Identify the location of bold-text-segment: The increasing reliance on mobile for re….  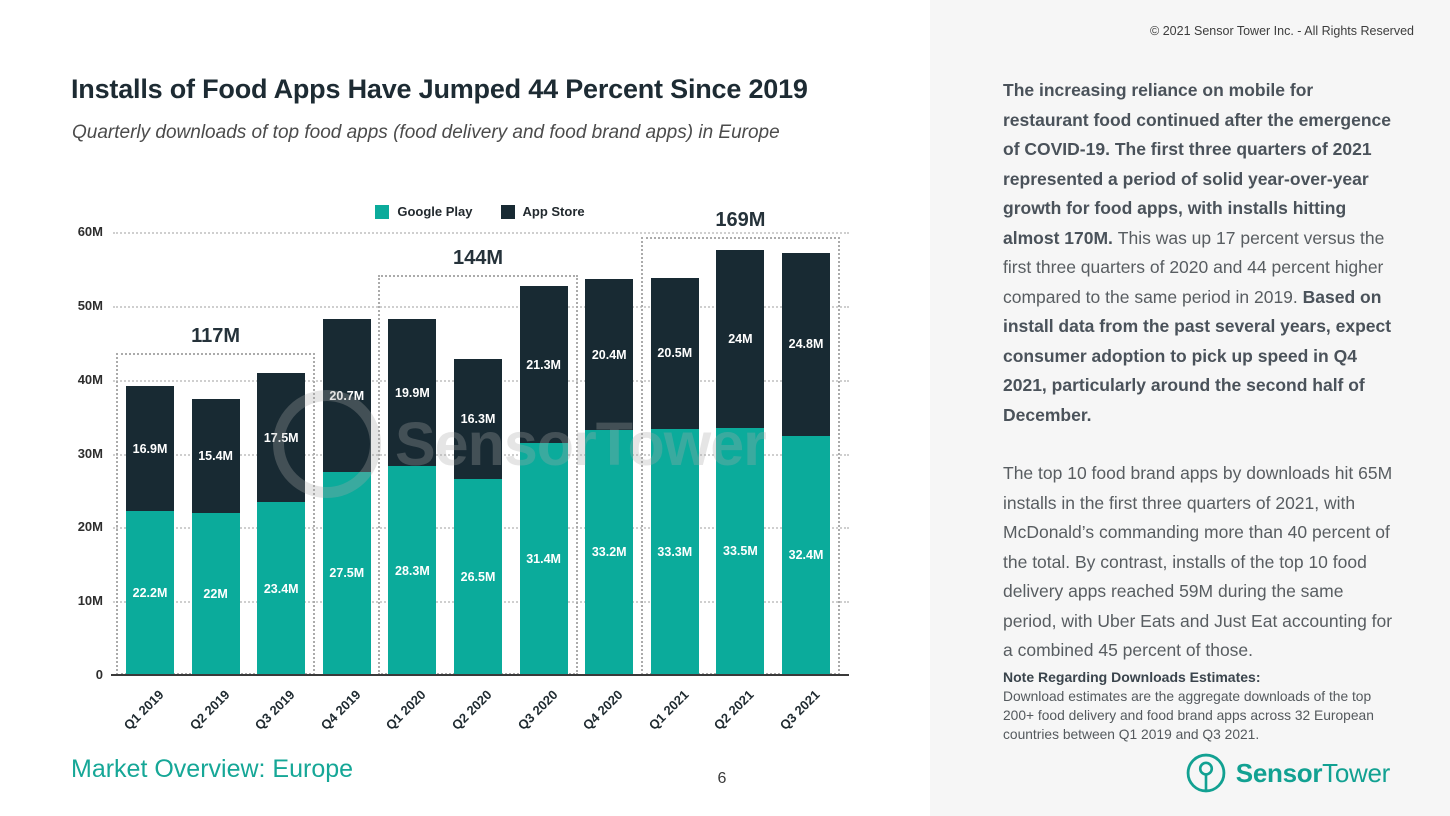
(1197, 164).